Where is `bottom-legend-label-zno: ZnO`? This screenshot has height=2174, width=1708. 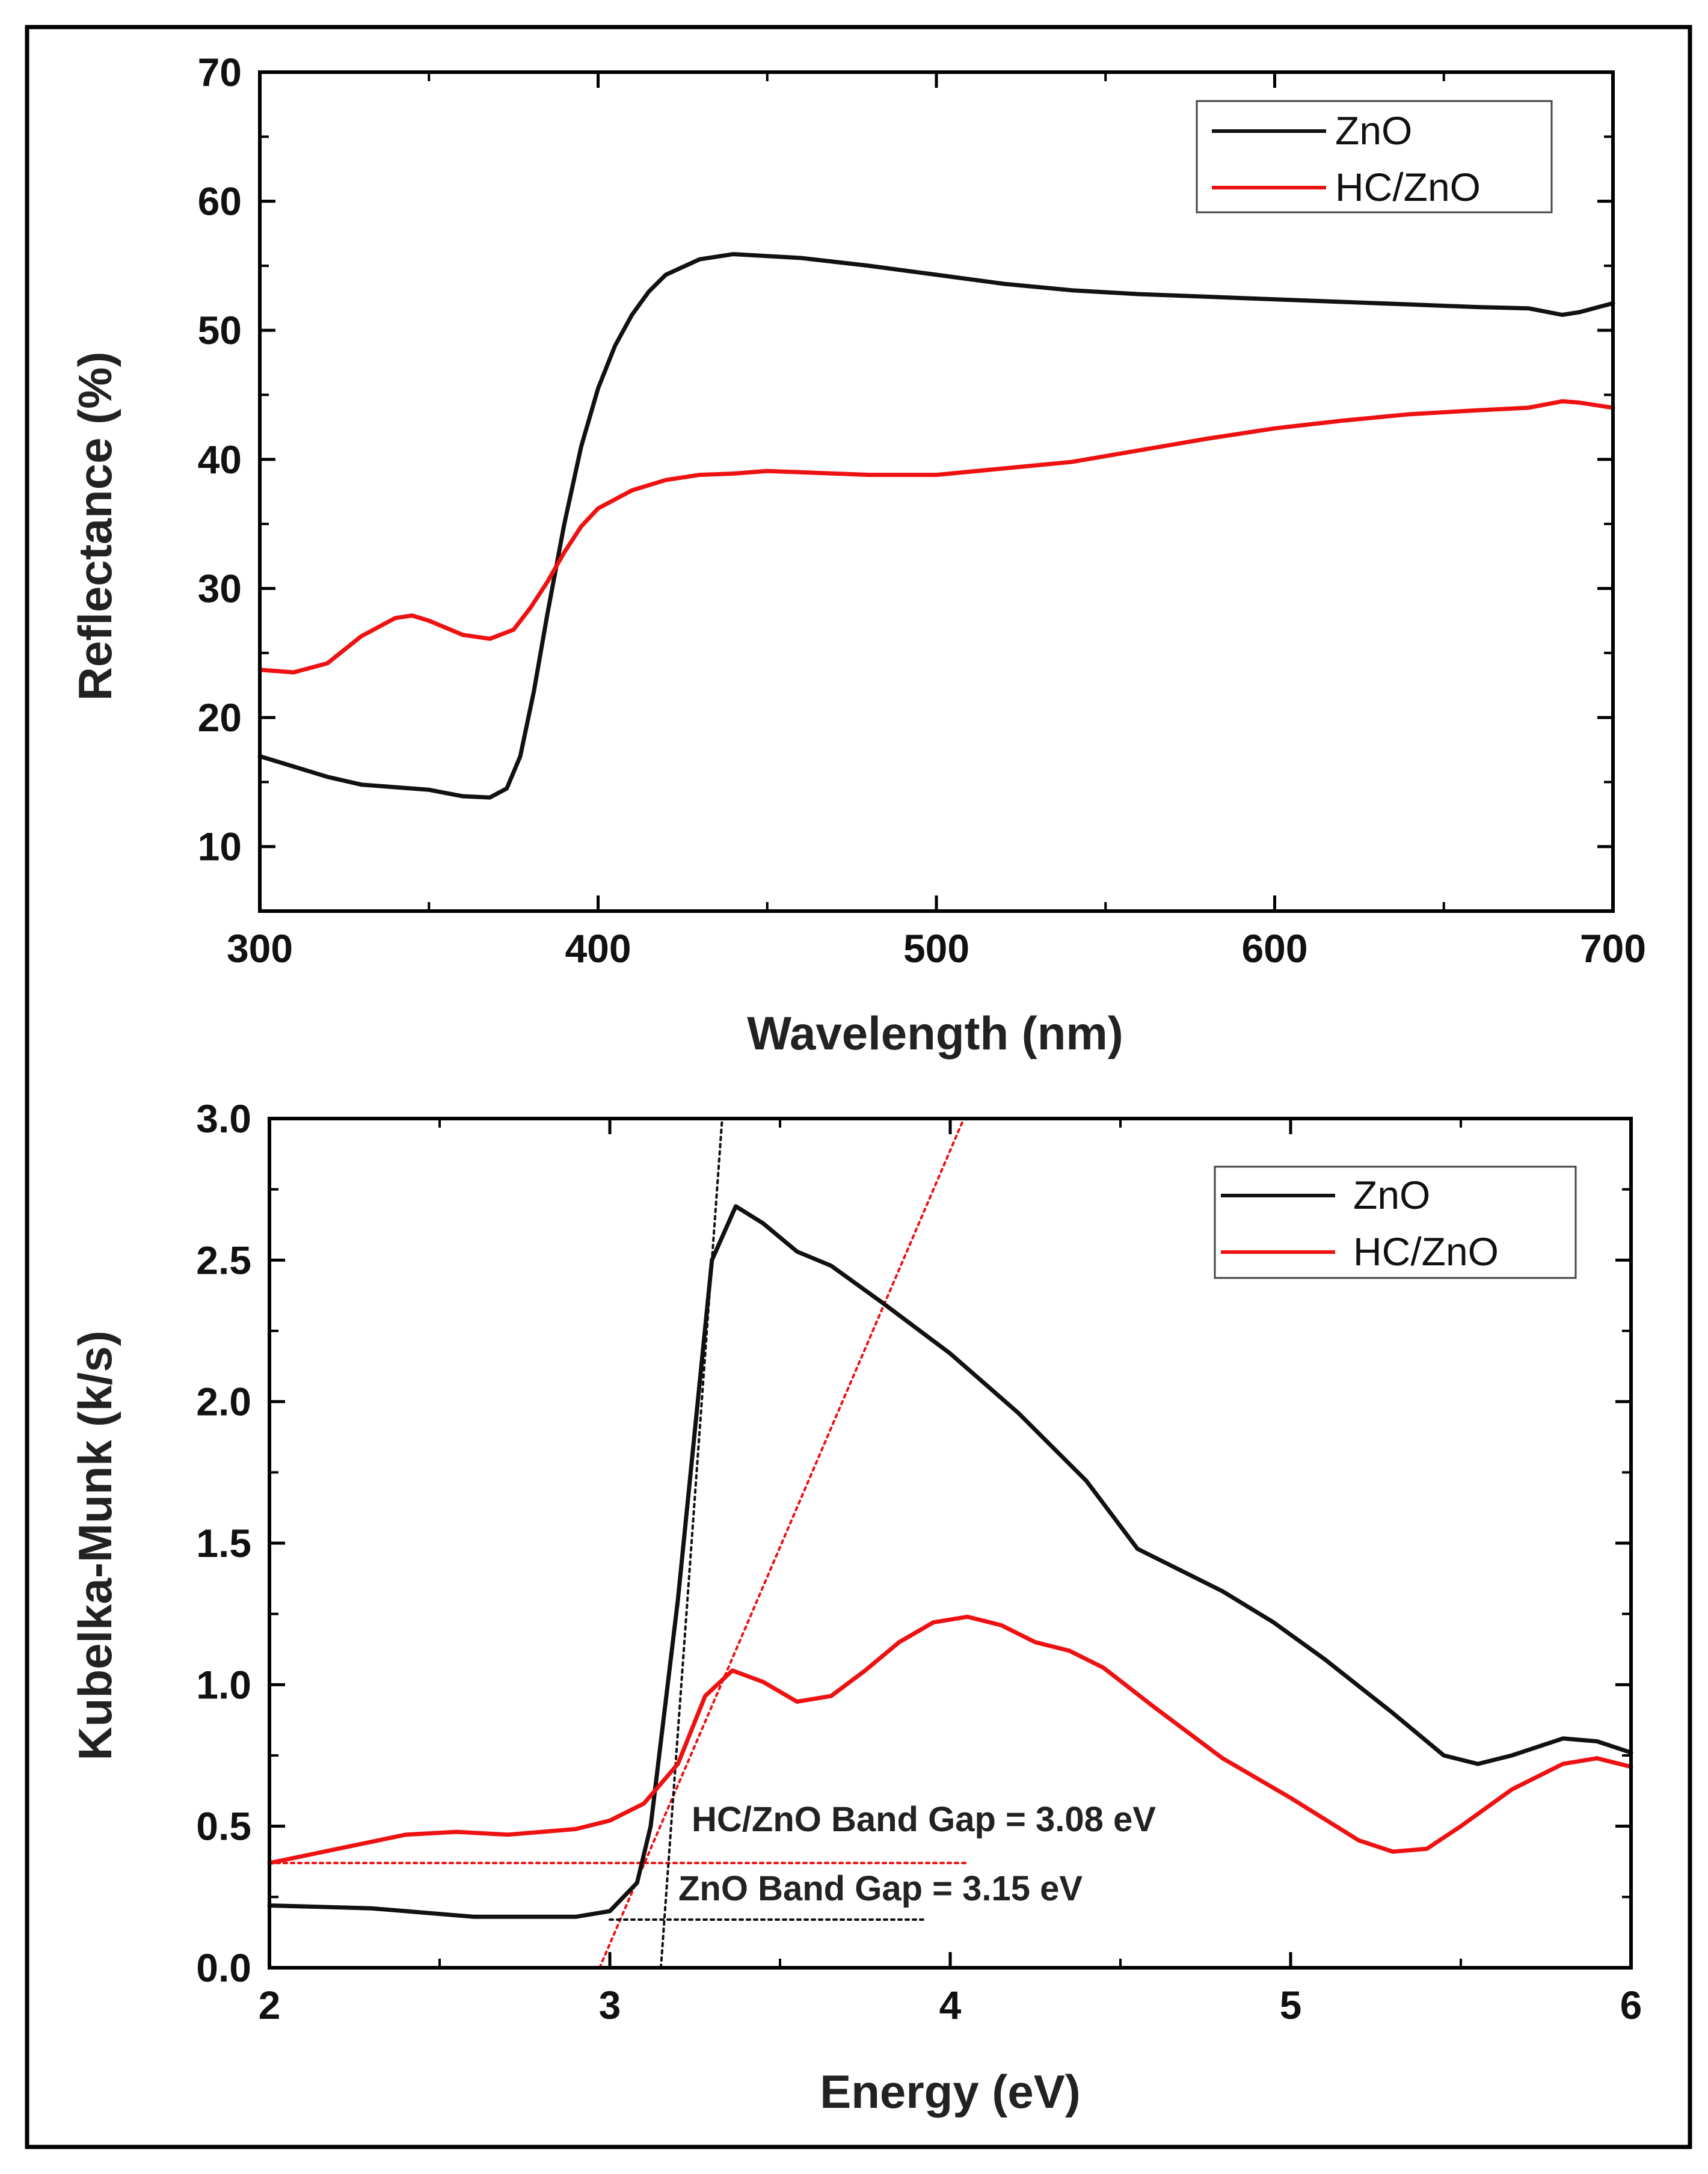
bottom-legend-label-zno: ZnO is located at coordinates (1391, 1195).